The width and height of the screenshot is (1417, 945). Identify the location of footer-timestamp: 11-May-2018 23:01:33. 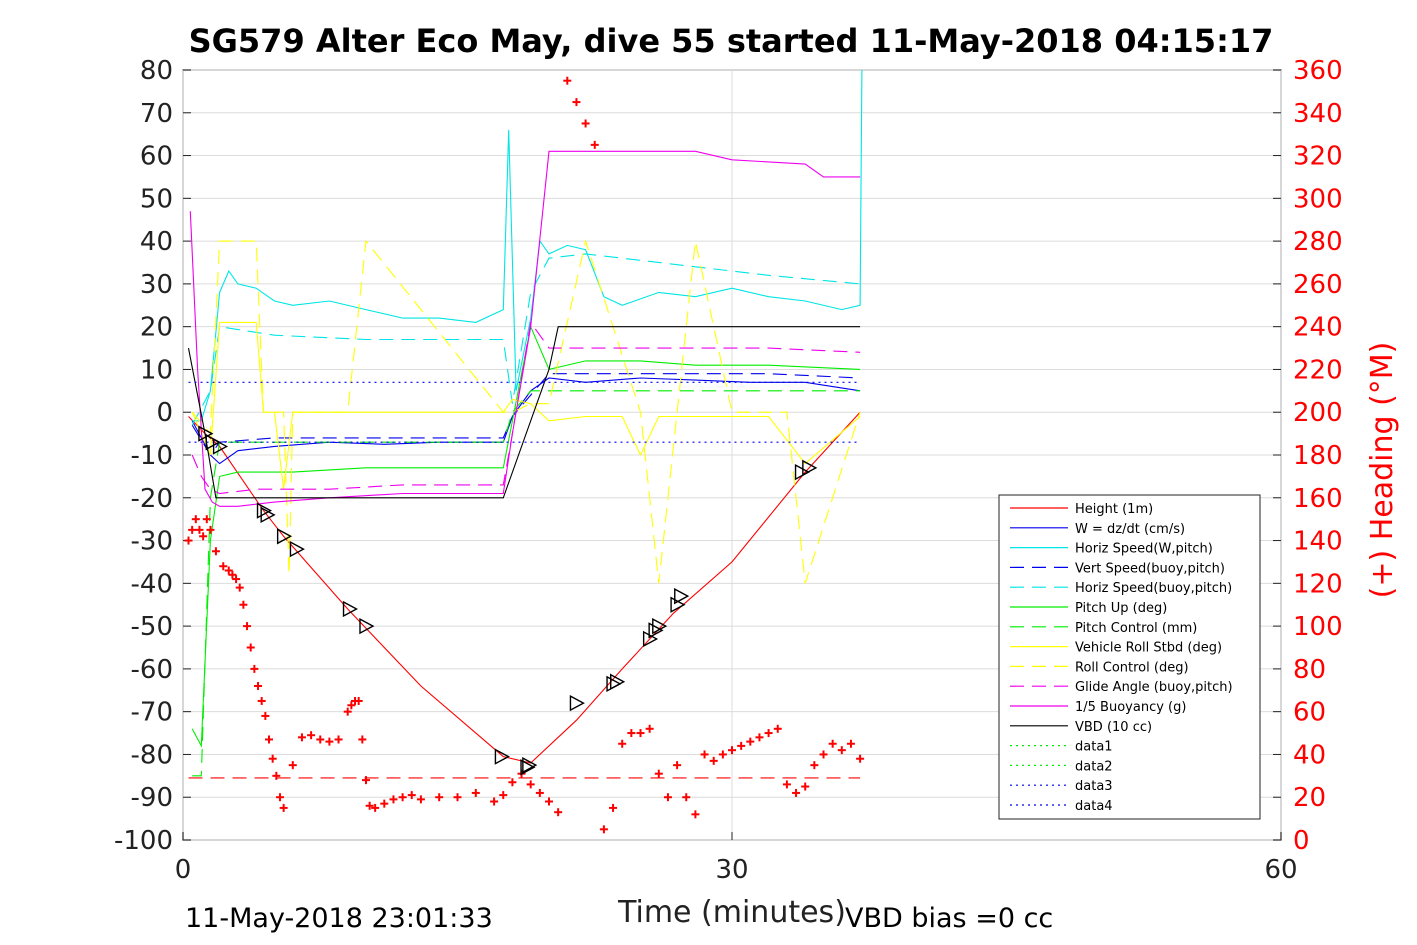
(339, 918).